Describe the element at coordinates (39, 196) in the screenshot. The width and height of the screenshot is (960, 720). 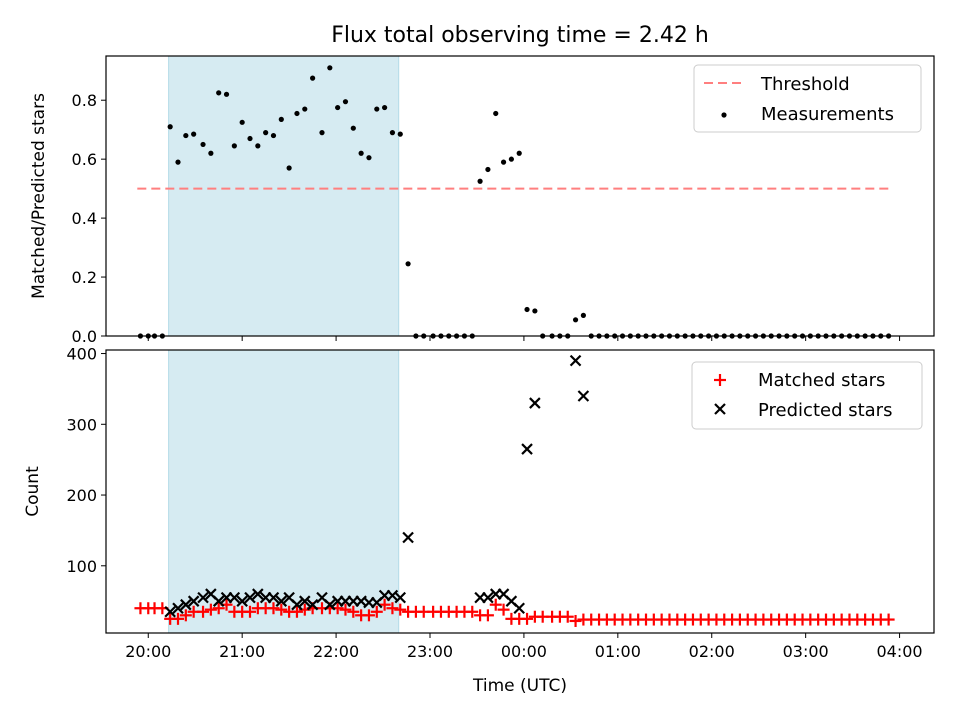
I see `top-y-axis-label: Matched/Predicted stars` at that location.